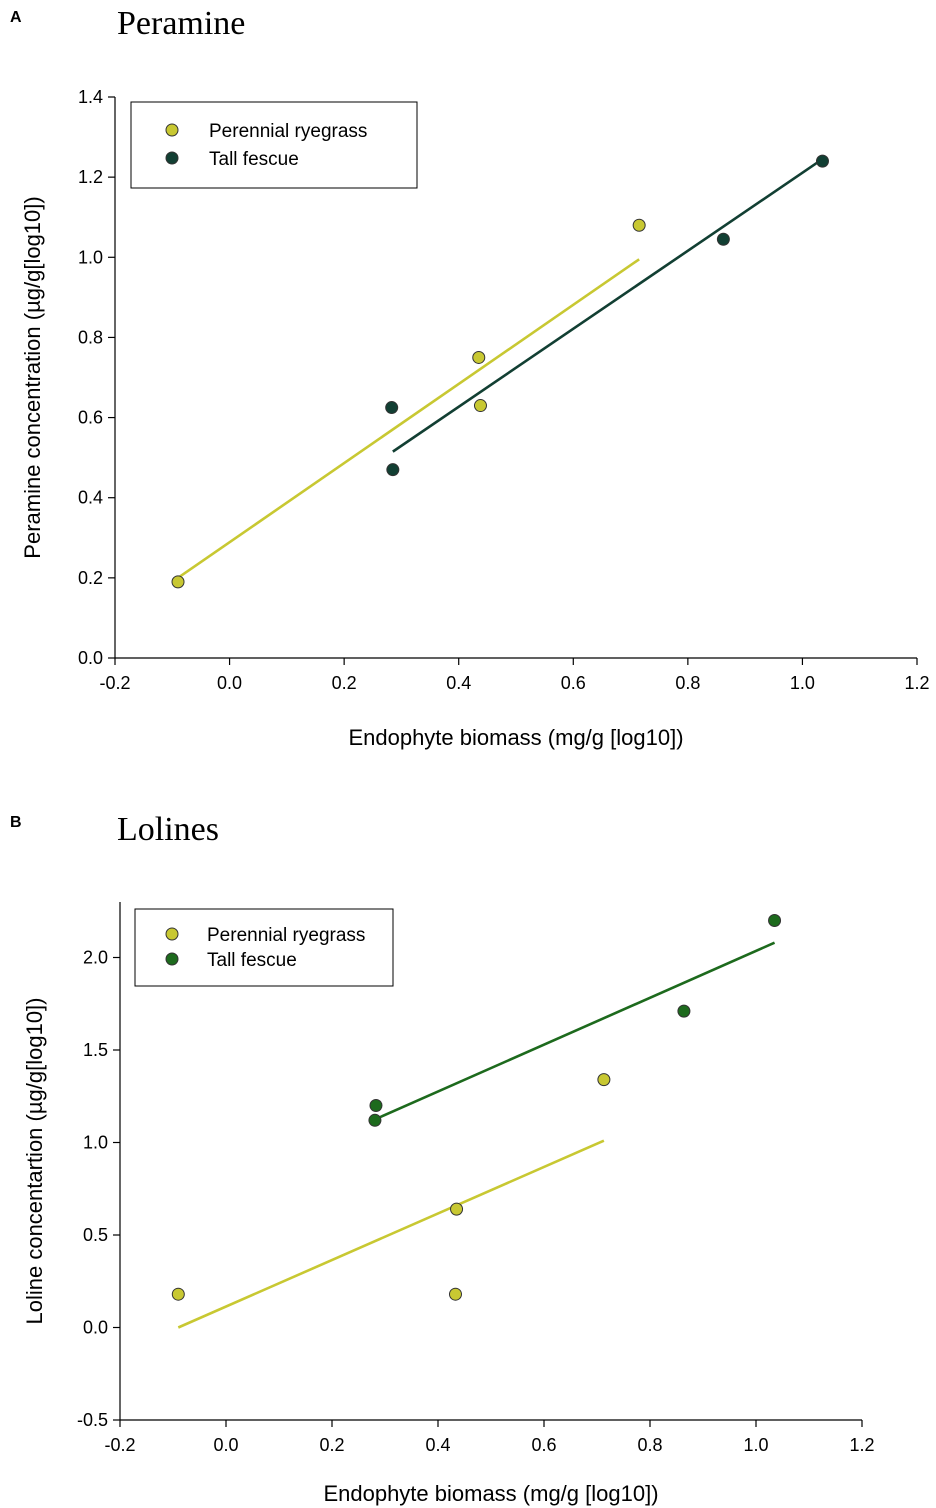  I want to click on panel-letter: A, so click(16, 17).